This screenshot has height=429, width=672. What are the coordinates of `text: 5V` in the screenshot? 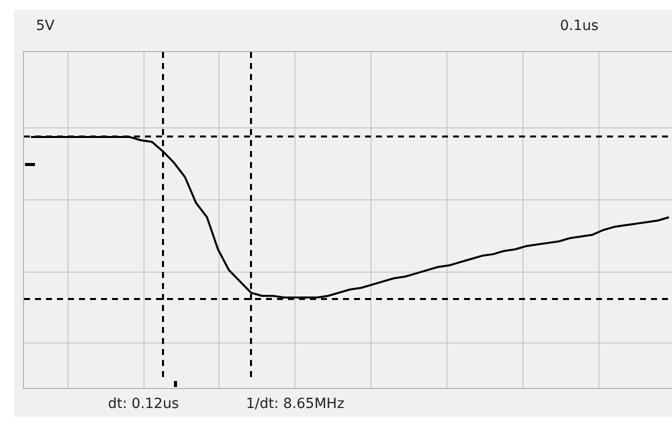 It's located at (45, 26).